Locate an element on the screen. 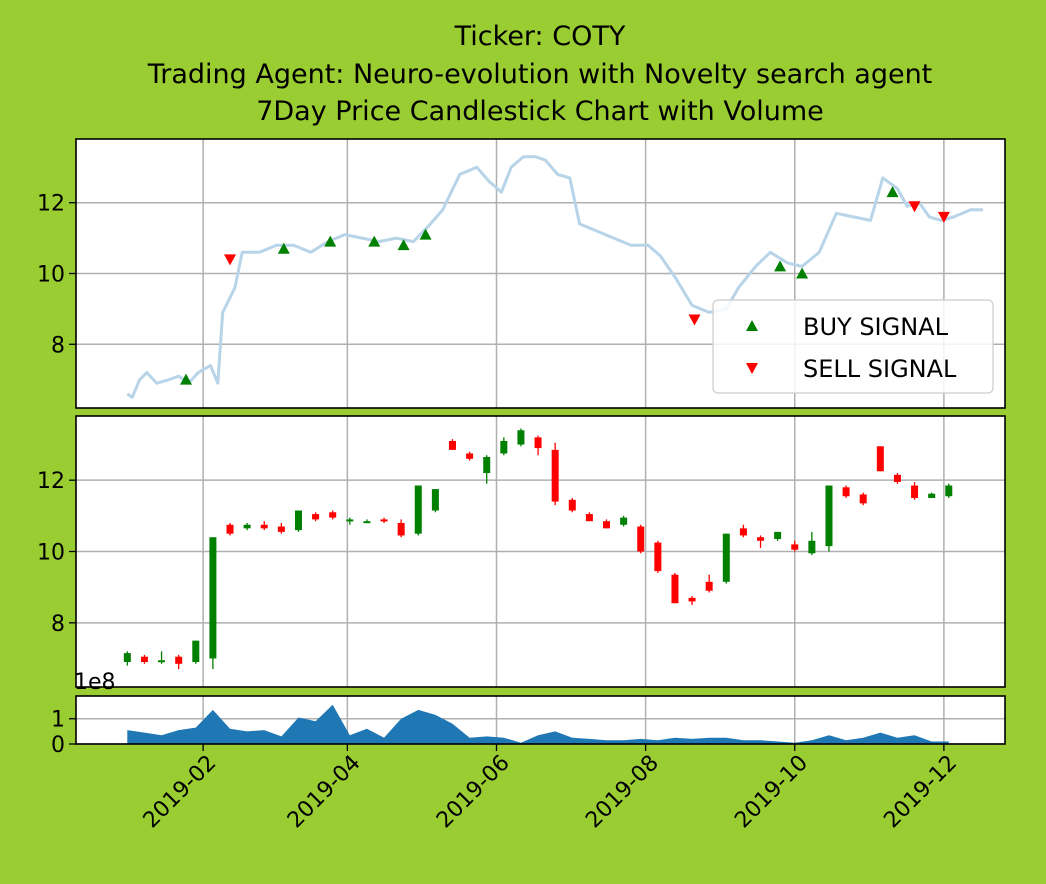 The width and height of the screenshot is (1046, 884). xtick-label-4: 2019-10 is located at coordinates (771, 792).